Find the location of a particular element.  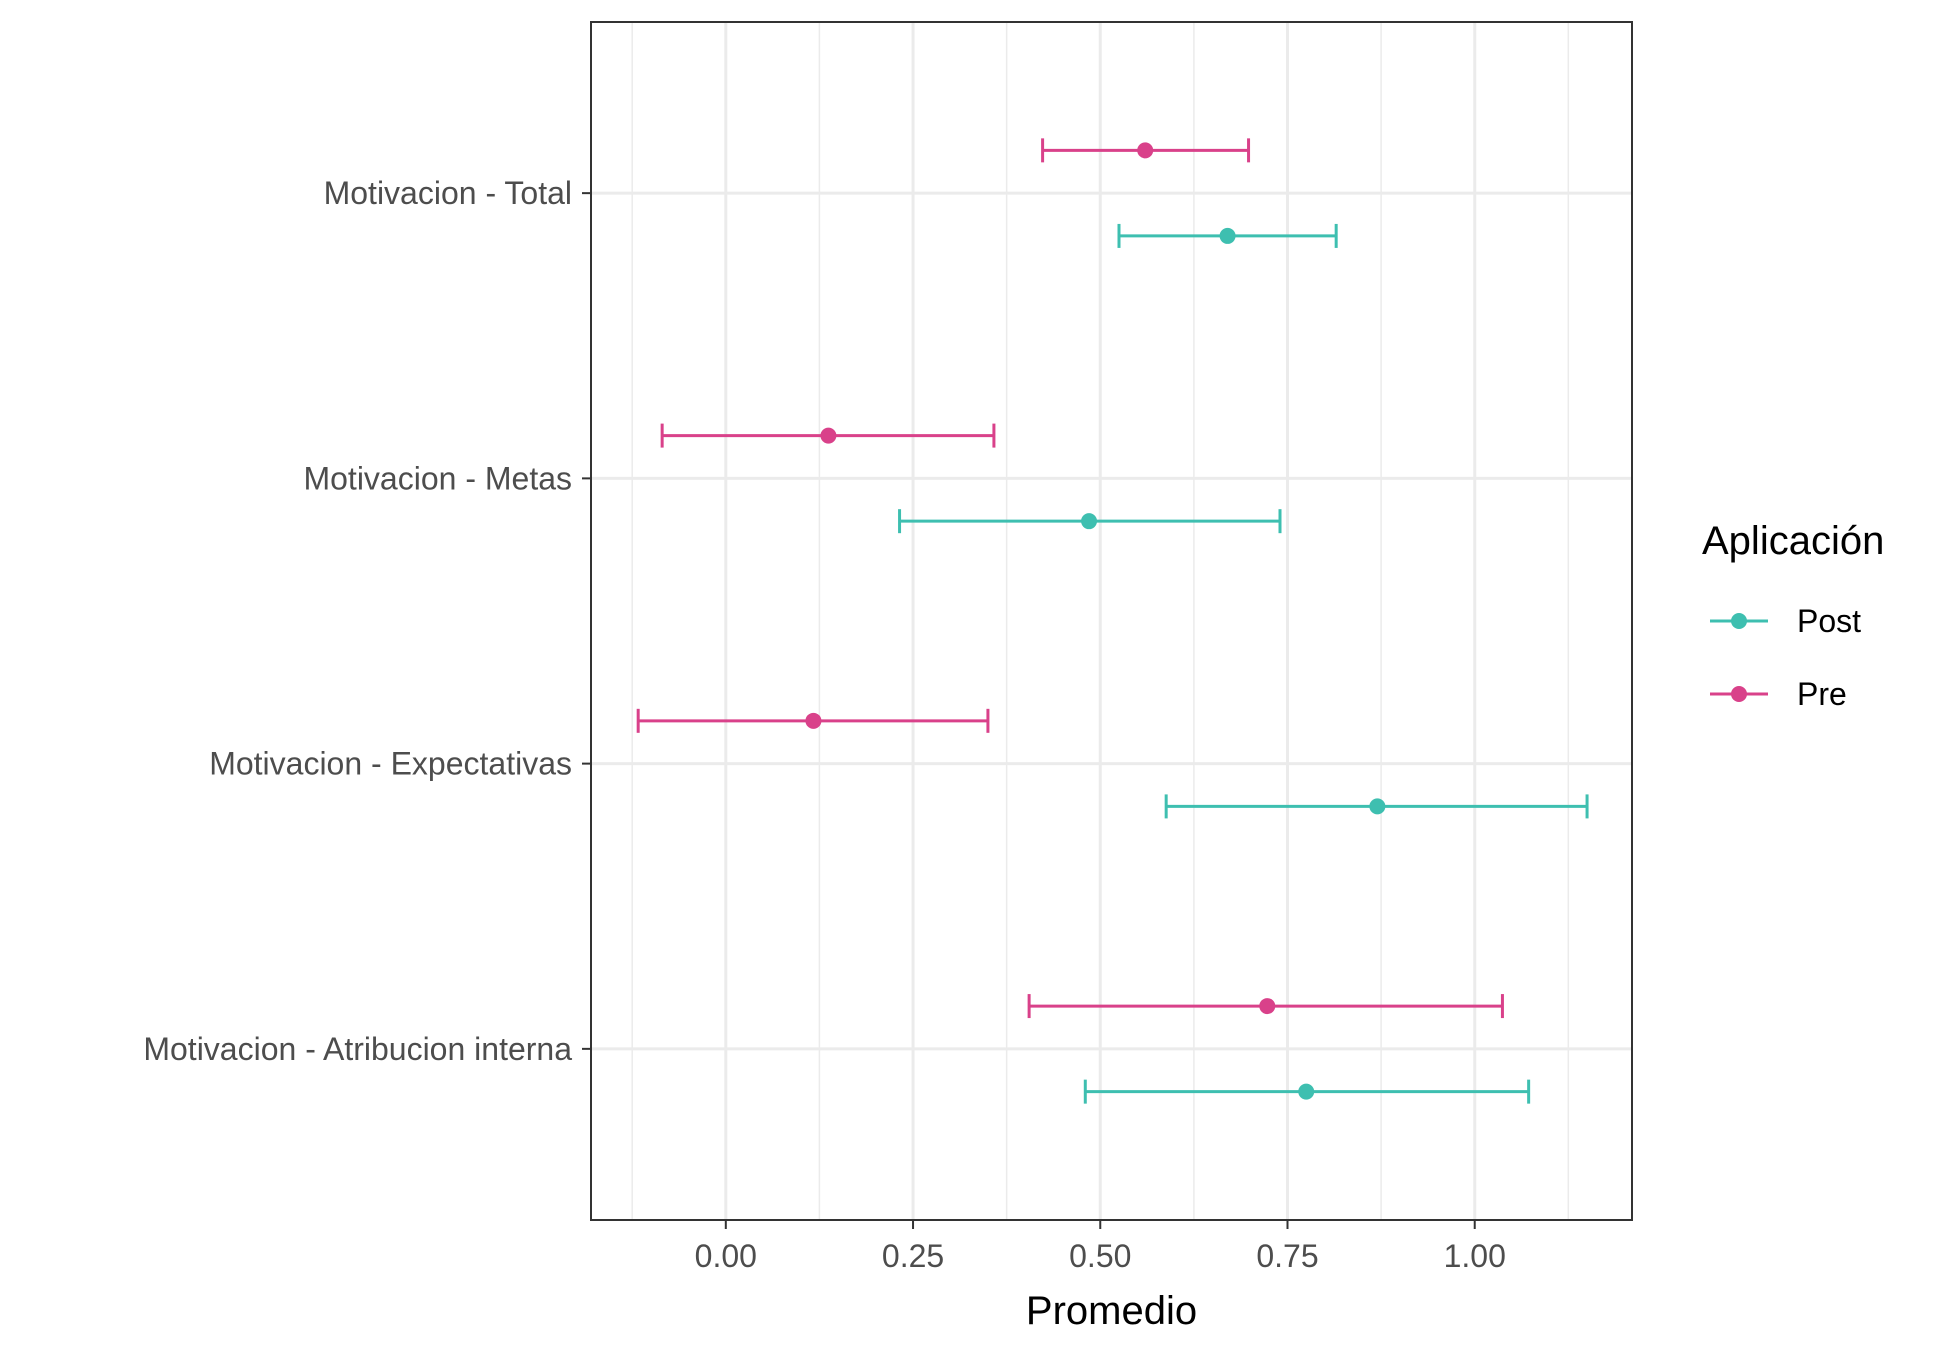

x-tick-label: 0.50 is located at coordinates (1100, 1256).